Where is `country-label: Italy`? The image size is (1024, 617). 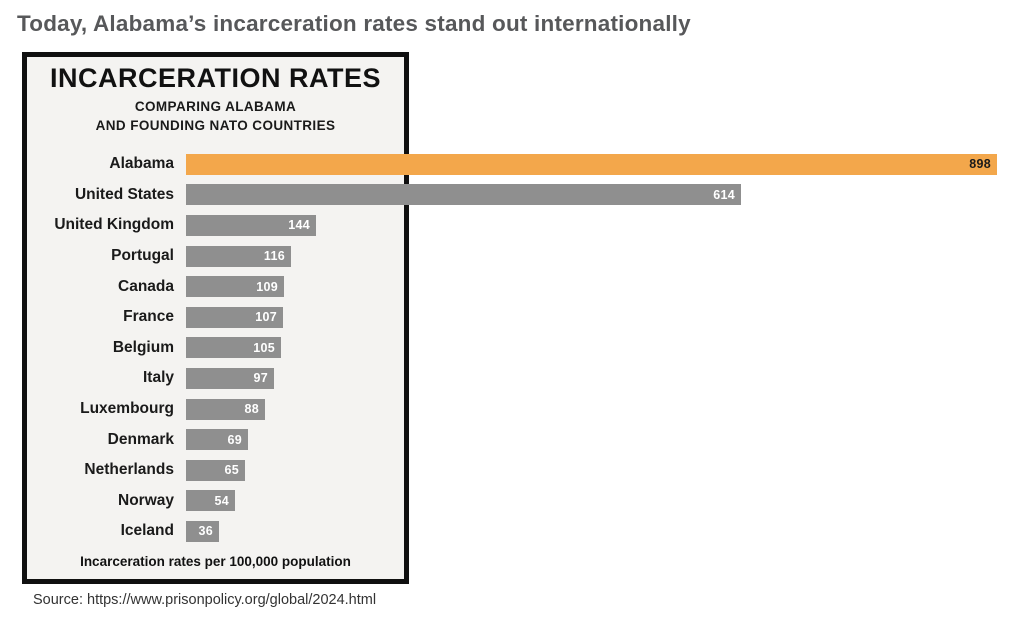
country-label: Italy is located at coordinates (158, 378).